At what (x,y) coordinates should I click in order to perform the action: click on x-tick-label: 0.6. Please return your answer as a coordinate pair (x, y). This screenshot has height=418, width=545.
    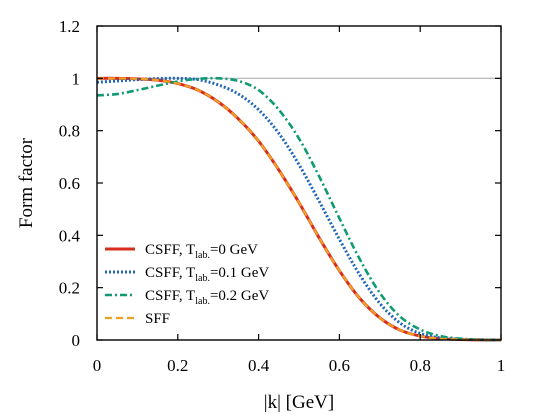
    Looking at the image, I should click on (339, 365).